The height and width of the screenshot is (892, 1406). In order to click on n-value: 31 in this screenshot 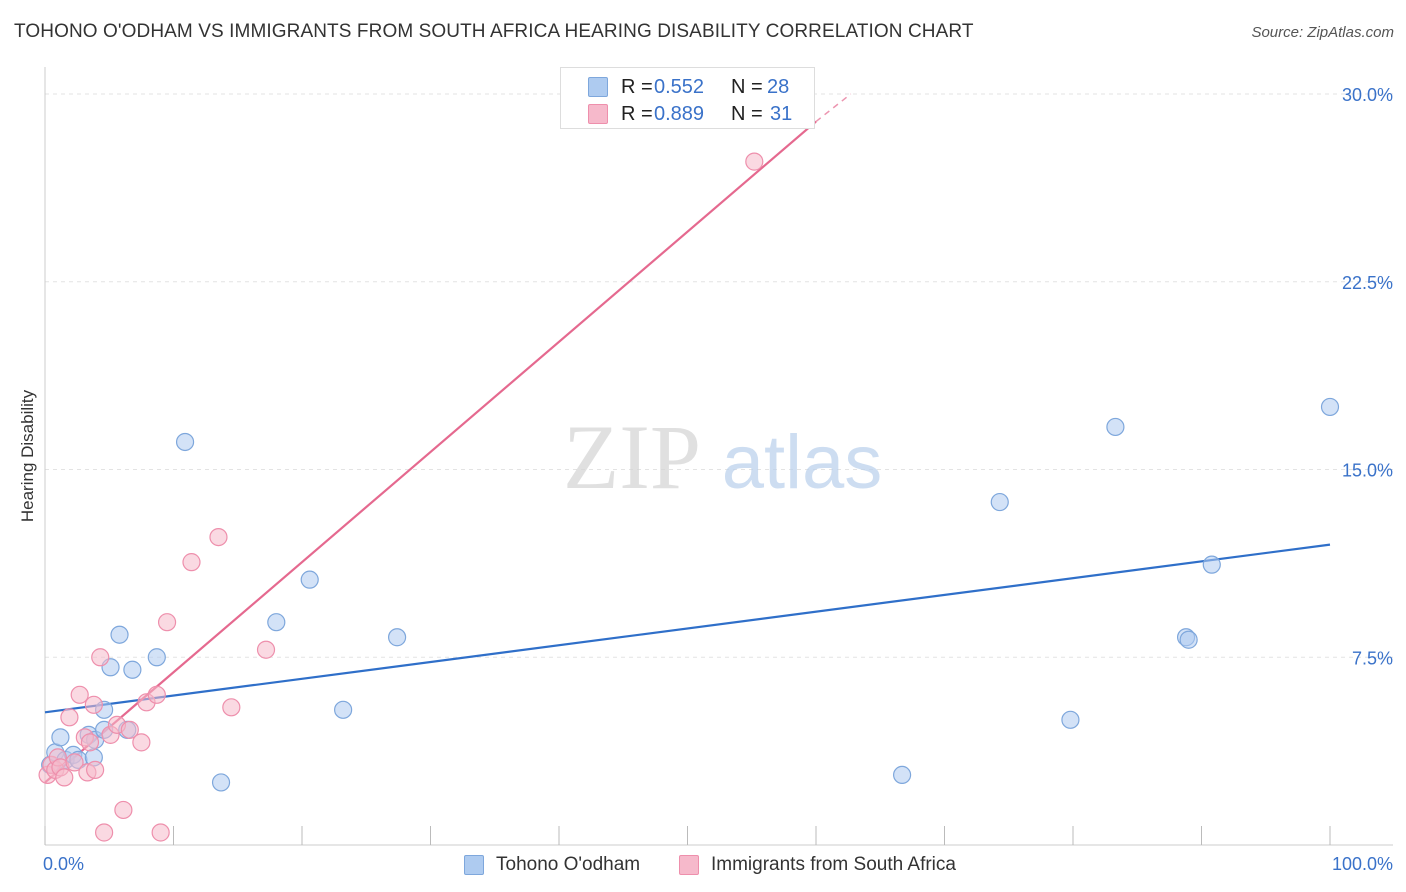, I will do `click(781, 113)`.